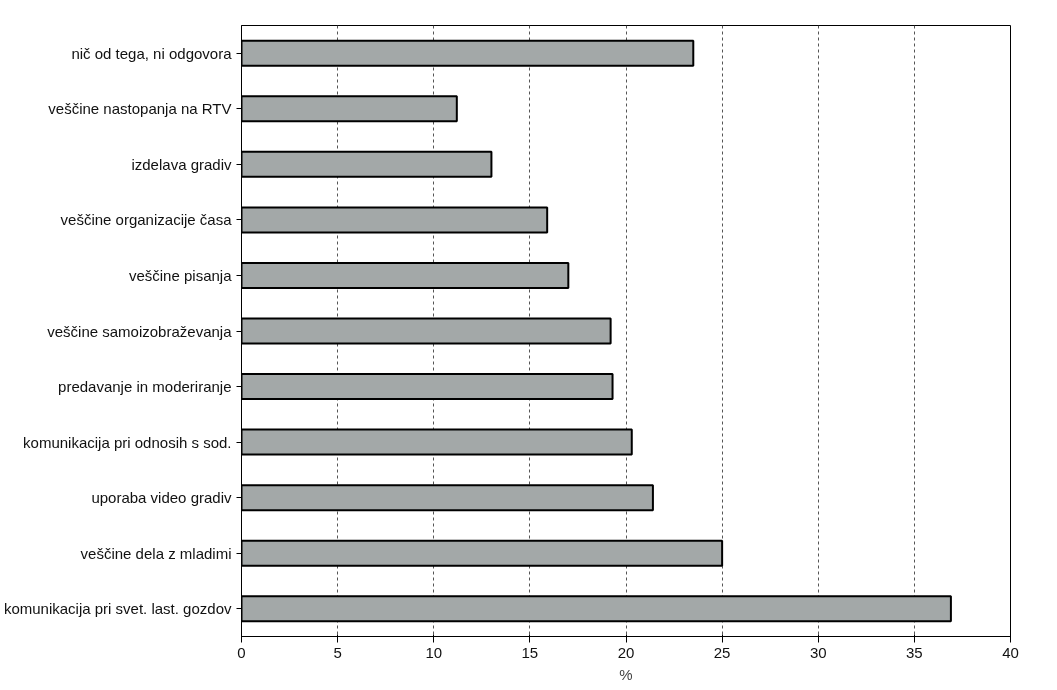  Describe the element at coordinates (914, 652) in the screenshot. I see `x-tick-label: 35` at that location.